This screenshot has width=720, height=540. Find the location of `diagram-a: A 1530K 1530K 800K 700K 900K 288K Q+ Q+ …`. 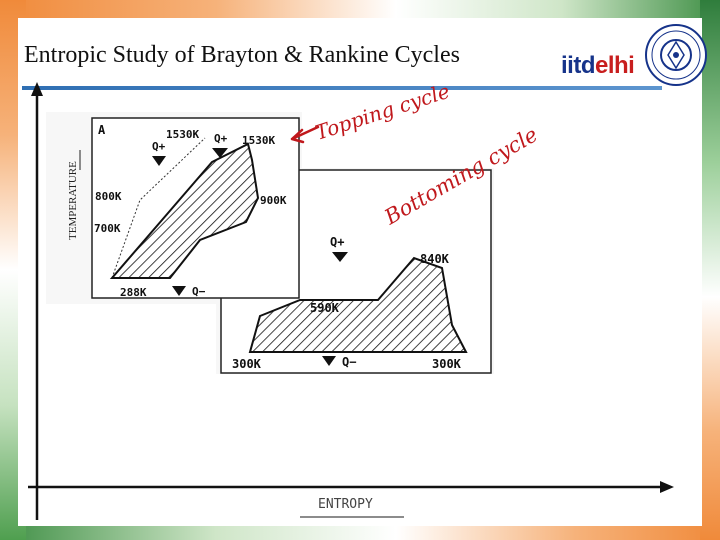

diagram-a: A 1530K 1530K 800K 700K 900K 288K Q+ Q+ … is located at coordinates (195, 208).